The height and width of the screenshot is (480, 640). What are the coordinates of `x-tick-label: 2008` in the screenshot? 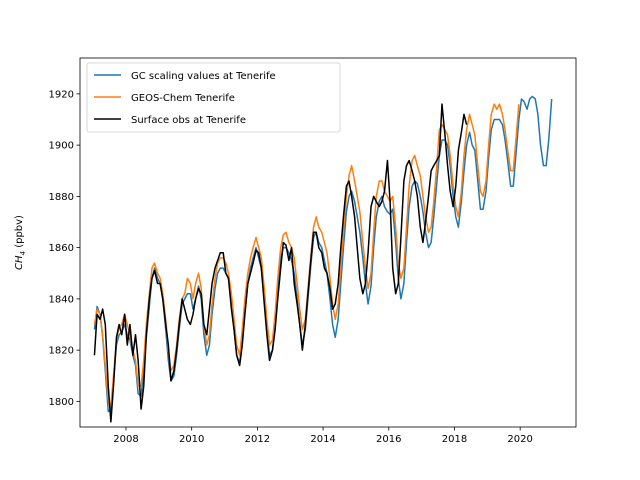 It's located at (125, 439).